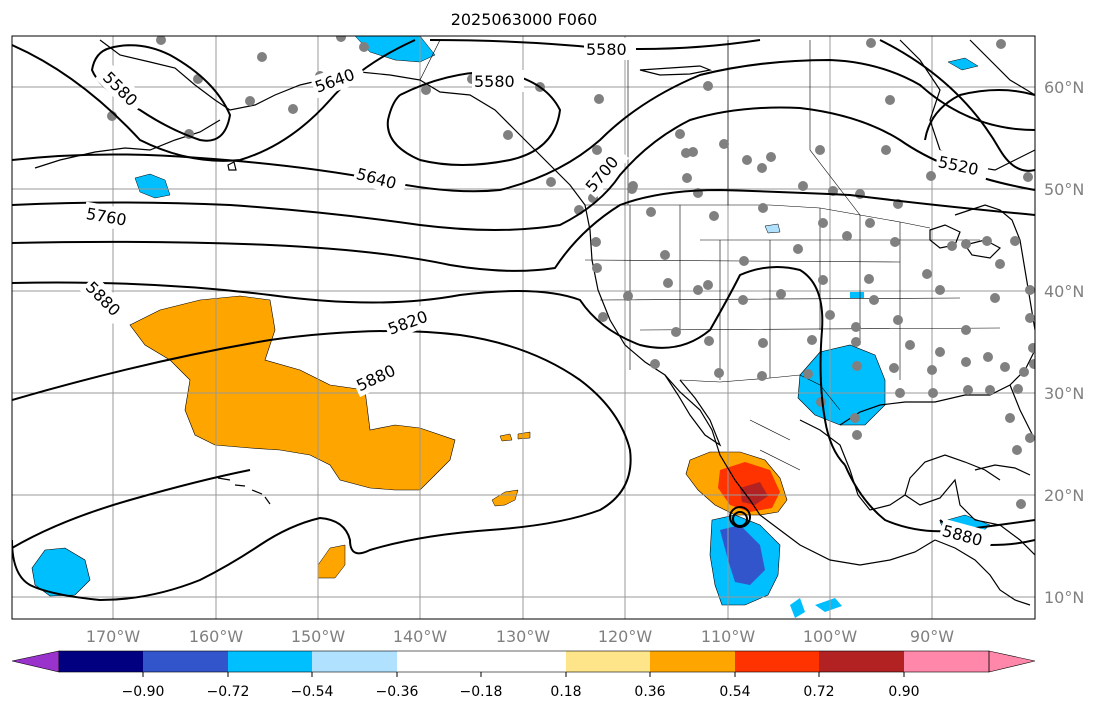 The width and height of the screenshot is (1105, 712). I want to click on lon-label: 170°W, so click(113, 636).